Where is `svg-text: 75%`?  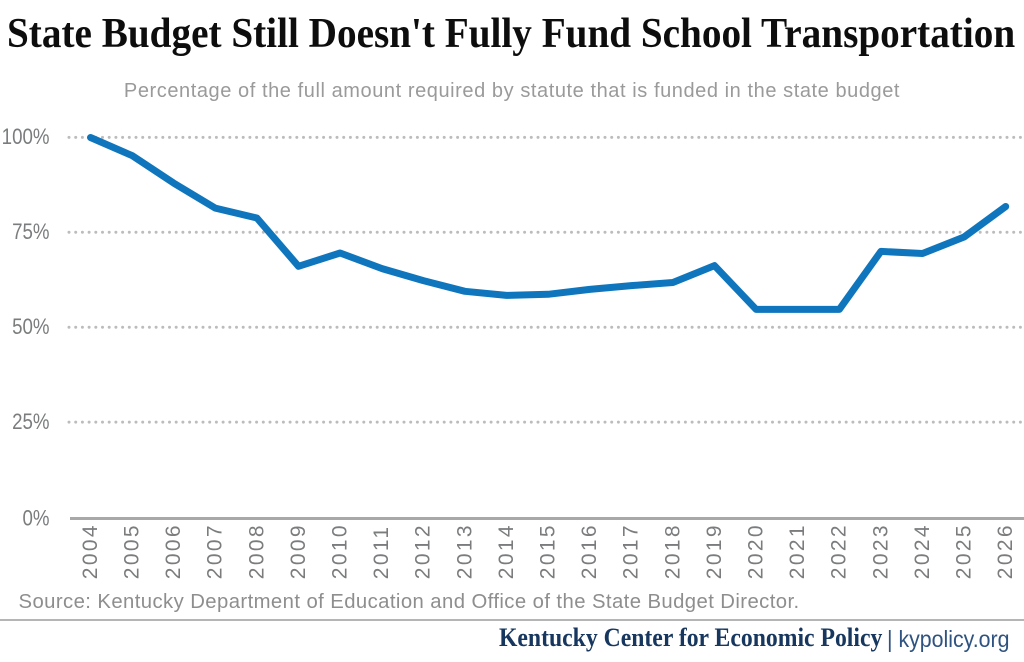 svg-text: 75% is located at coordinates (30, 233).